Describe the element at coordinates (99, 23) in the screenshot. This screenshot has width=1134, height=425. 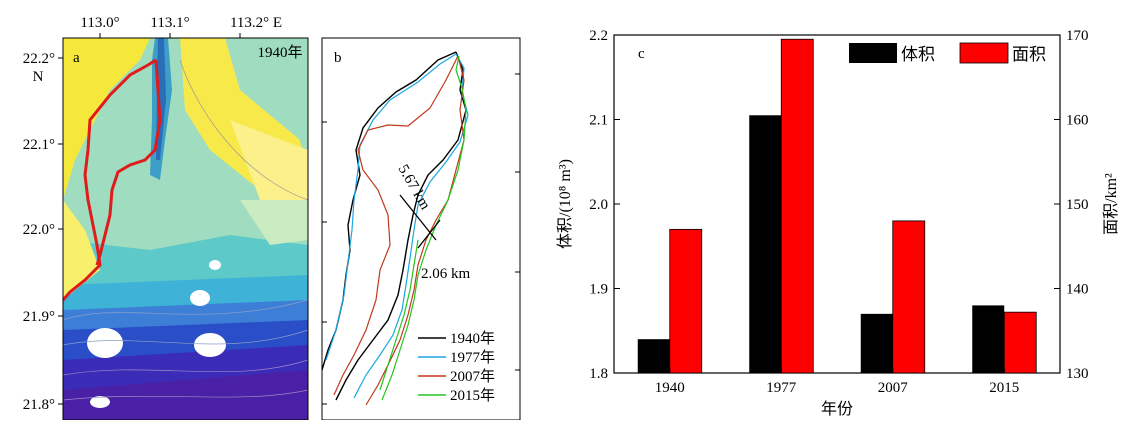
I see `top-tick-1130: 113.0°` at that location.